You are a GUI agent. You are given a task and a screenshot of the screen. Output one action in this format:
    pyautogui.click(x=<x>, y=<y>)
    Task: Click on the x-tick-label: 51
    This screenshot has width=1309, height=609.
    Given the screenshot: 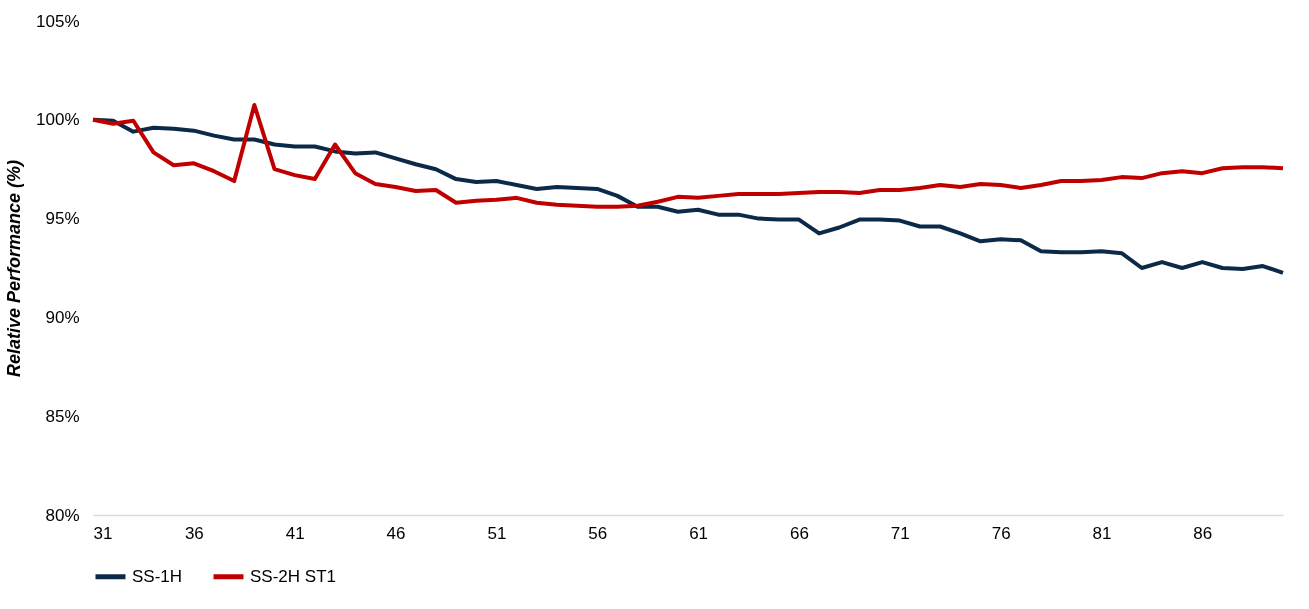 What is the action you would take?
    pyautogui.click(x=497, y=533)
    